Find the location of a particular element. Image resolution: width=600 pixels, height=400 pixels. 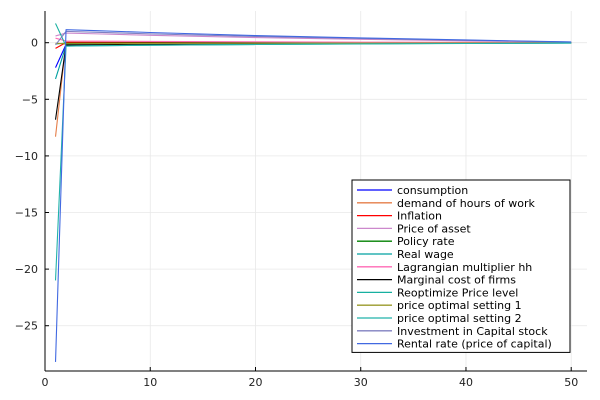

legend-label-11: Investment in Capital stock is located at coordinates (472, 331).